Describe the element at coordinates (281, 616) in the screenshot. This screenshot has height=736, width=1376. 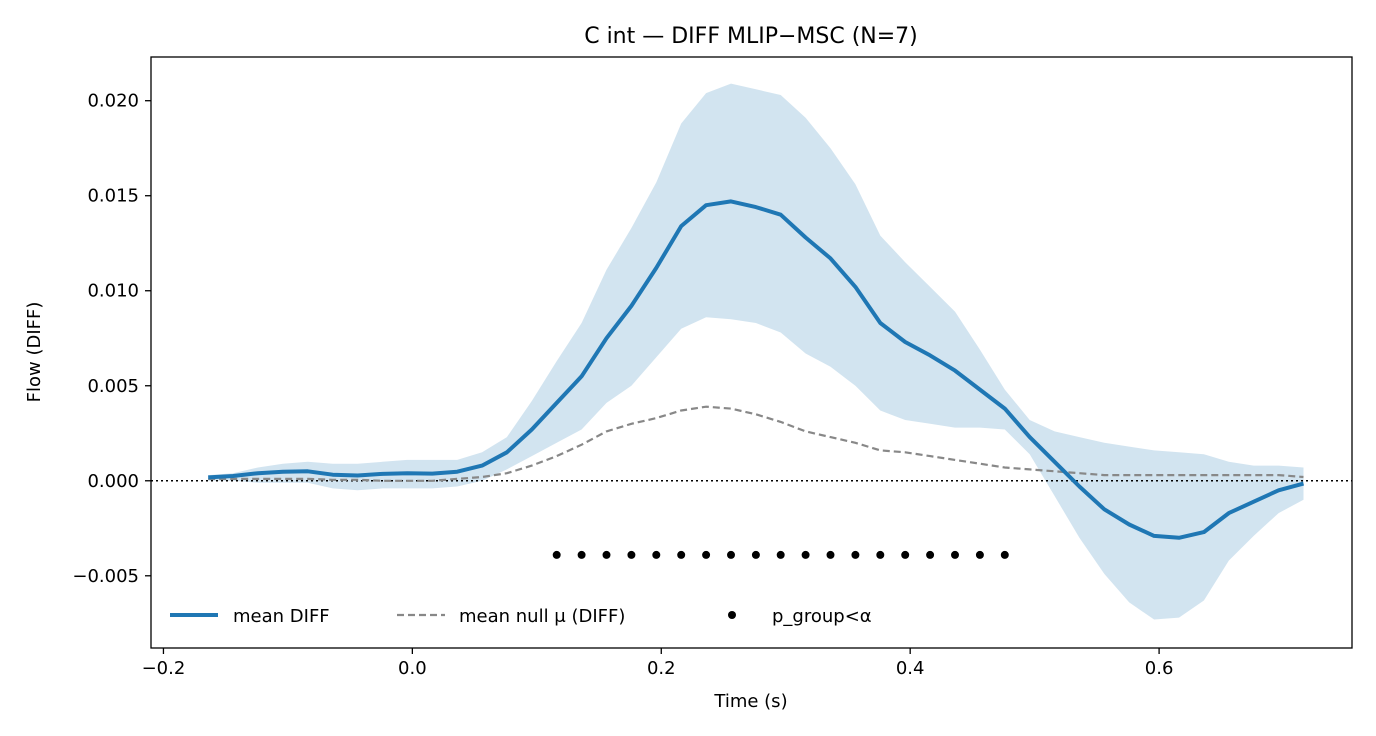
I see `legend-label-mean-diff: mean DIFF` at that location.